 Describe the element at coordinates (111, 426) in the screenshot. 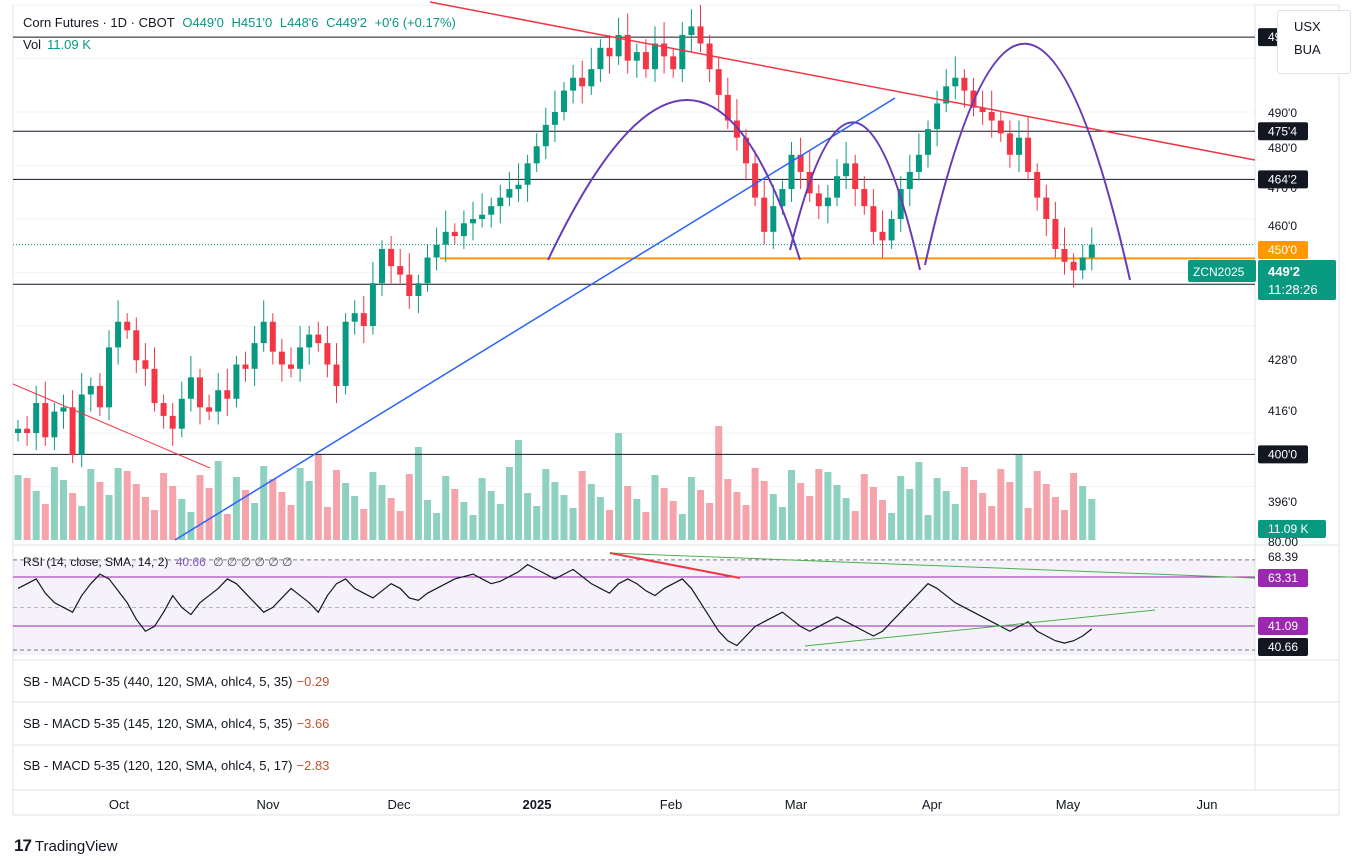

I see `downtrend-line-left` at that location.